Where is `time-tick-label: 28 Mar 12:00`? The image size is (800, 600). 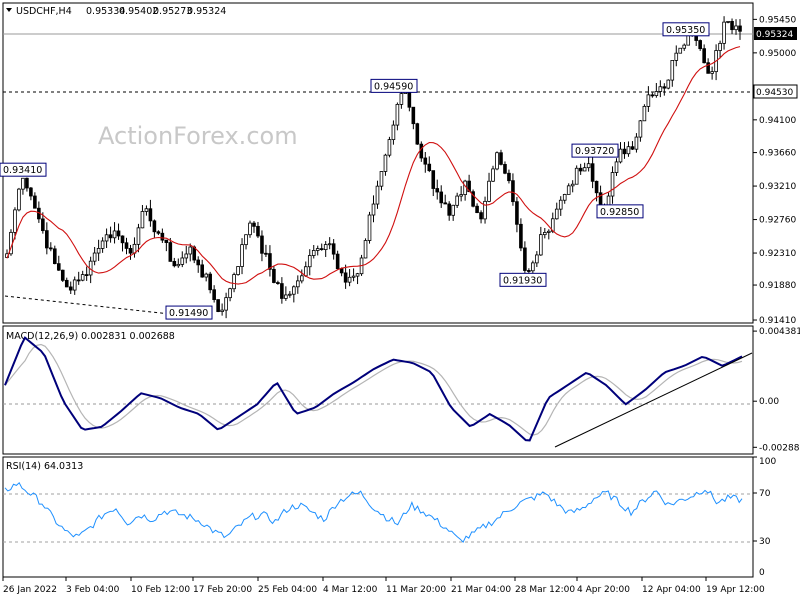 time-tick-label: 28 Mar 12:00 is located at coordinates (545, 590).